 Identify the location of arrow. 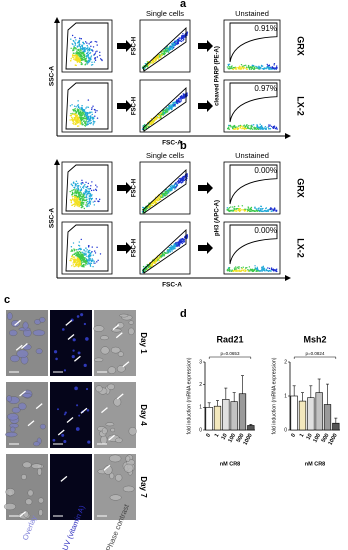
(124, 46).